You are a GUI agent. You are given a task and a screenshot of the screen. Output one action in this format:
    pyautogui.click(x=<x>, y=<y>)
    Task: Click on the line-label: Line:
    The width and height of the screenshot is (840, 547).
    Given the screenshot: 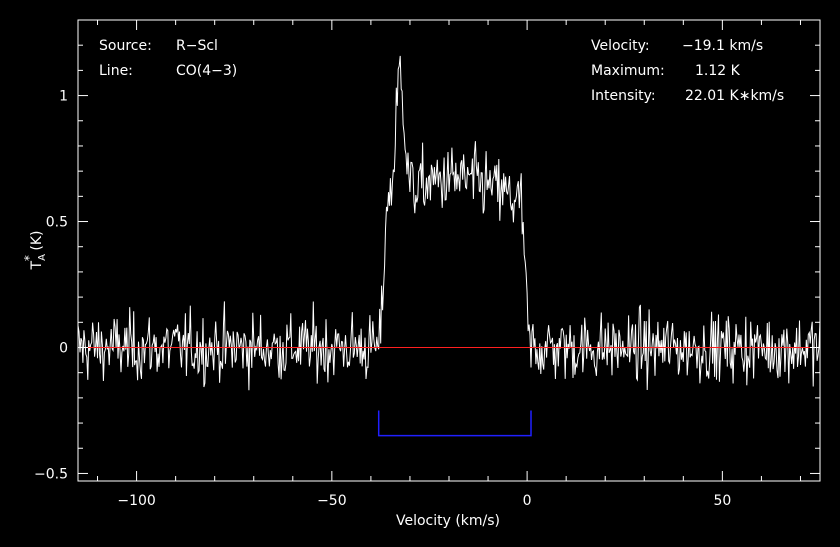 What is the action you would take?
    pyautogui.click(x=116, y=71)
    